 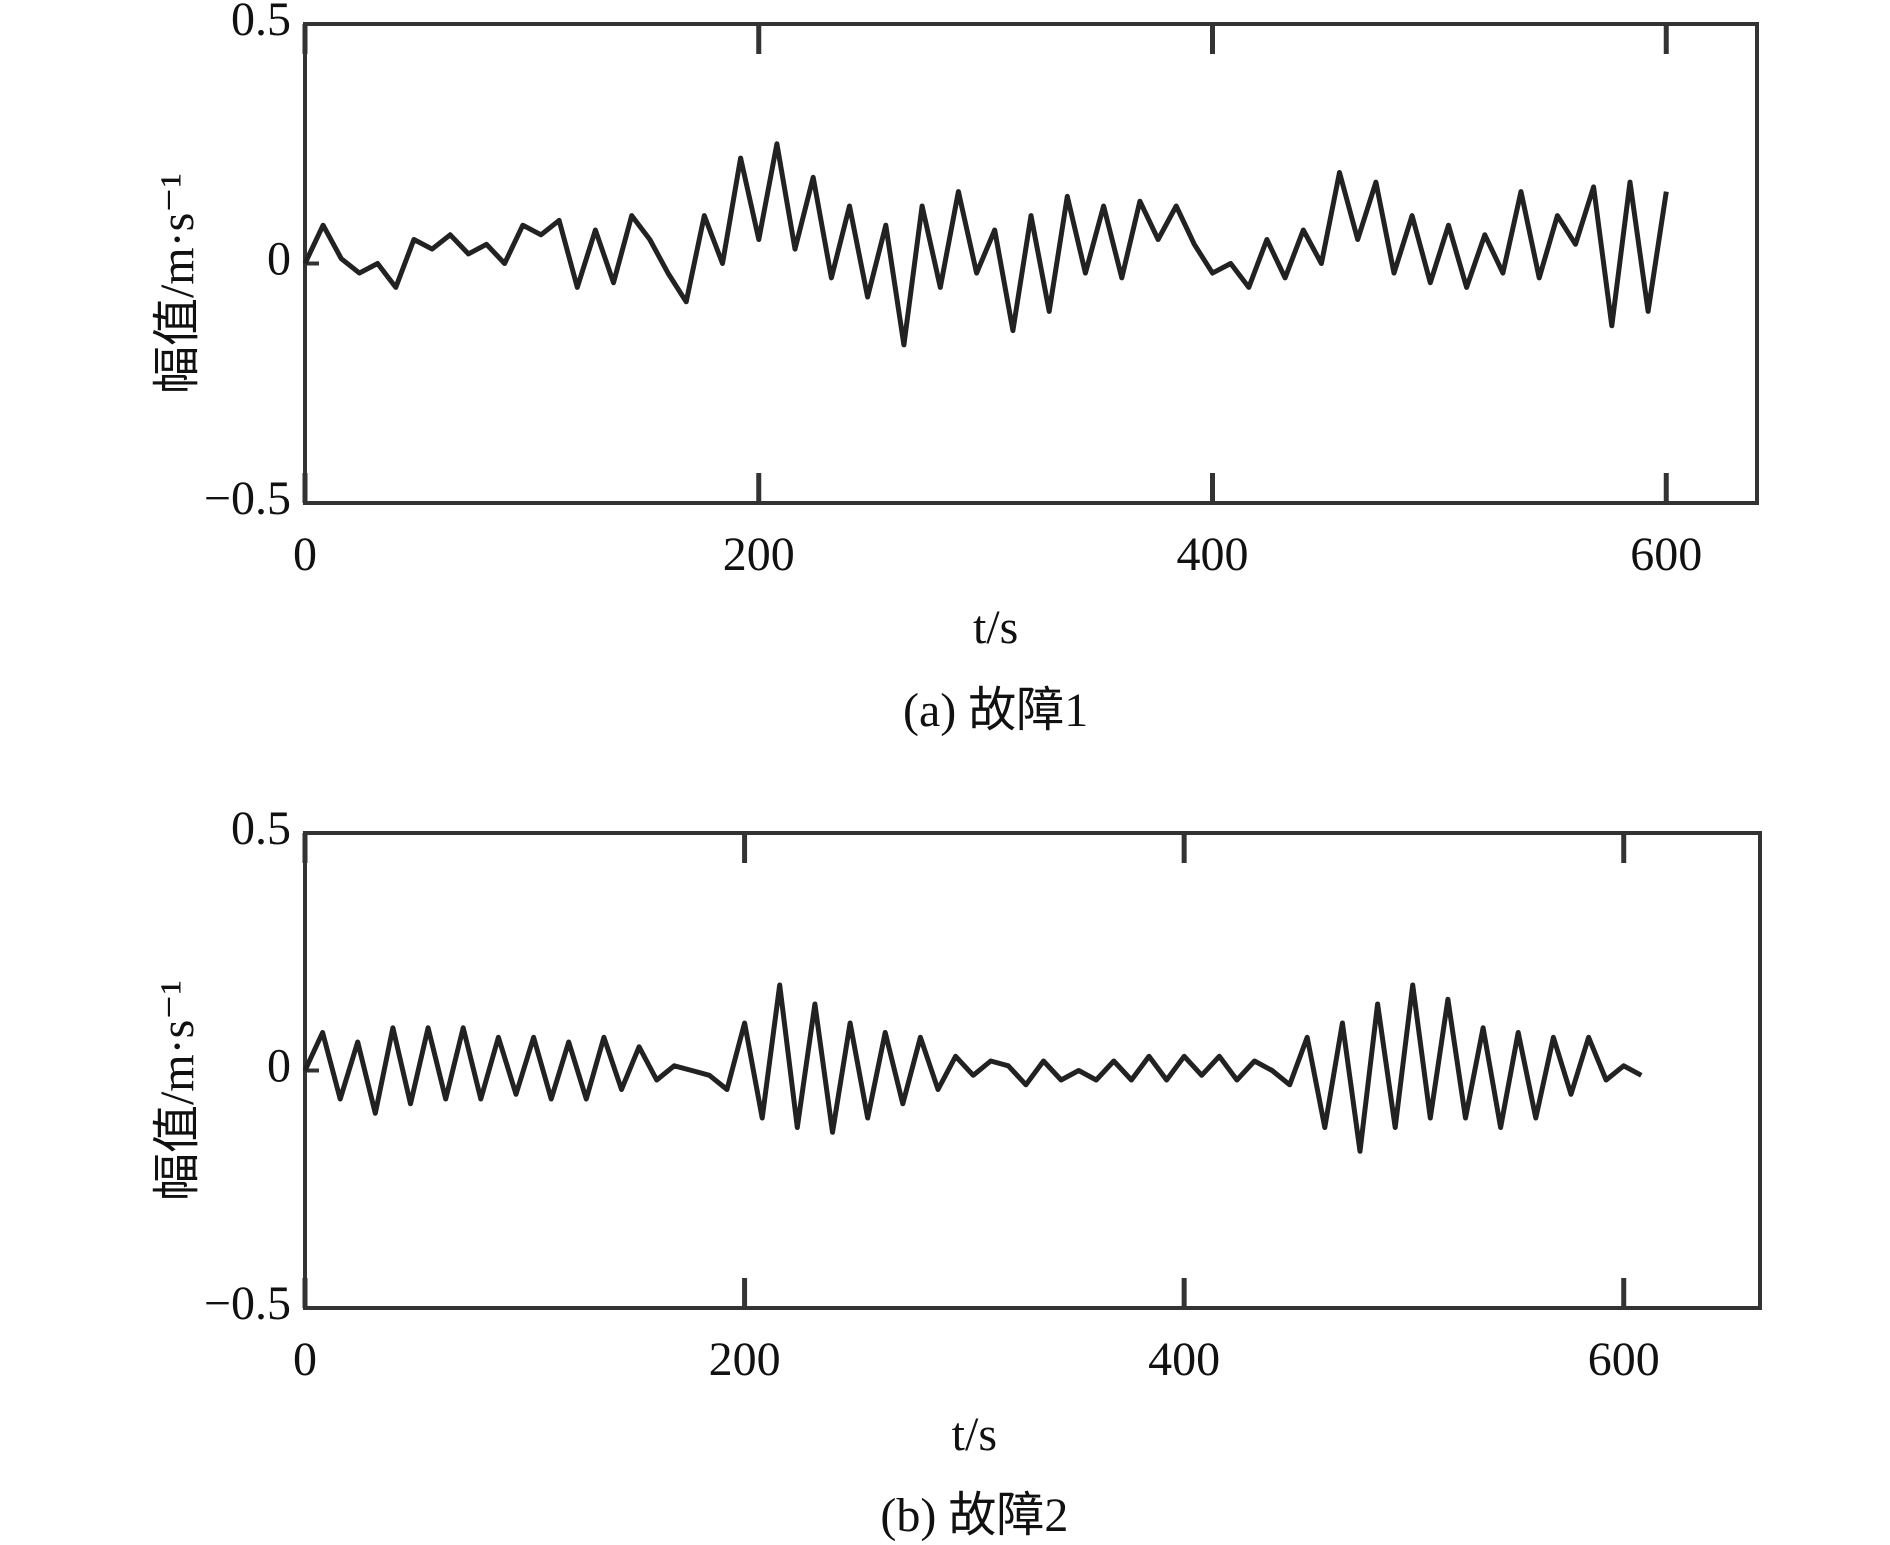 I want to click on caption: (b) 故障2, so click(x=974, y=1515).